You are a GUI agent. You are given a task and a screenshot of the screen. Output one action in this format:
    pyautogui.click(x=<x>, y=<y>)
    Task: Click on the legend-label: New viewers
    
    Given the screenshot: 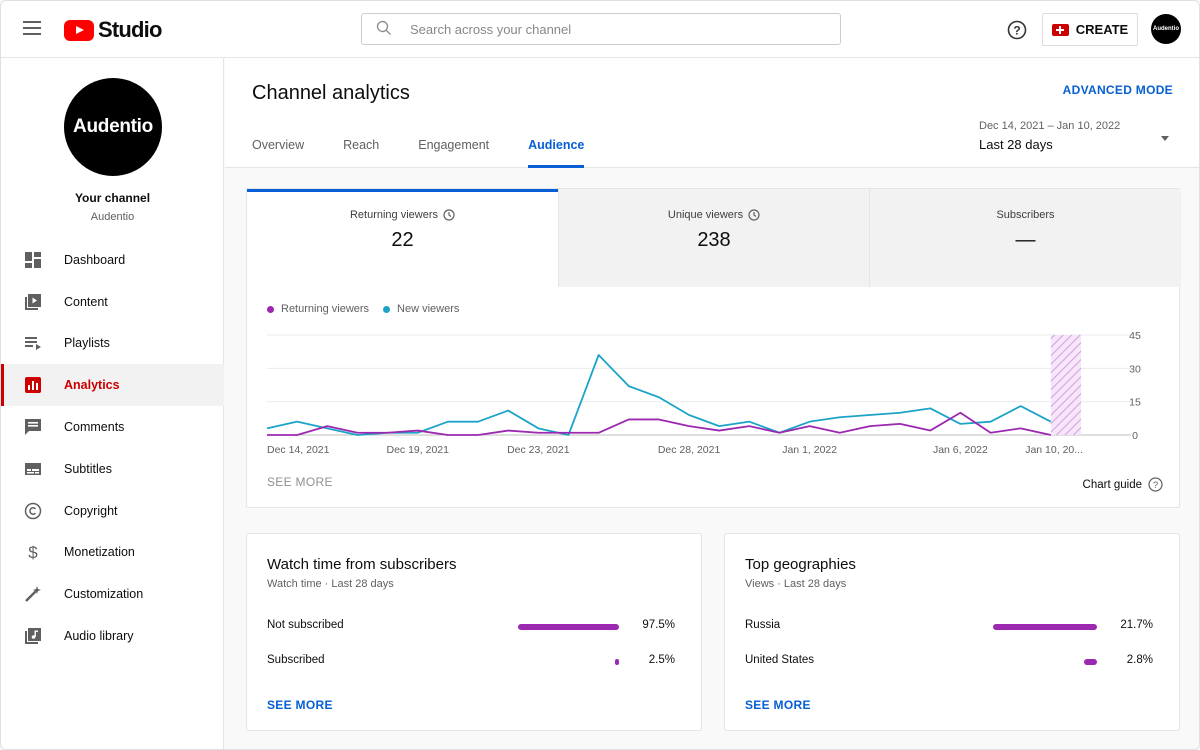 What is the action you would take?
    pyautogui.click(x=428, y=309)
    